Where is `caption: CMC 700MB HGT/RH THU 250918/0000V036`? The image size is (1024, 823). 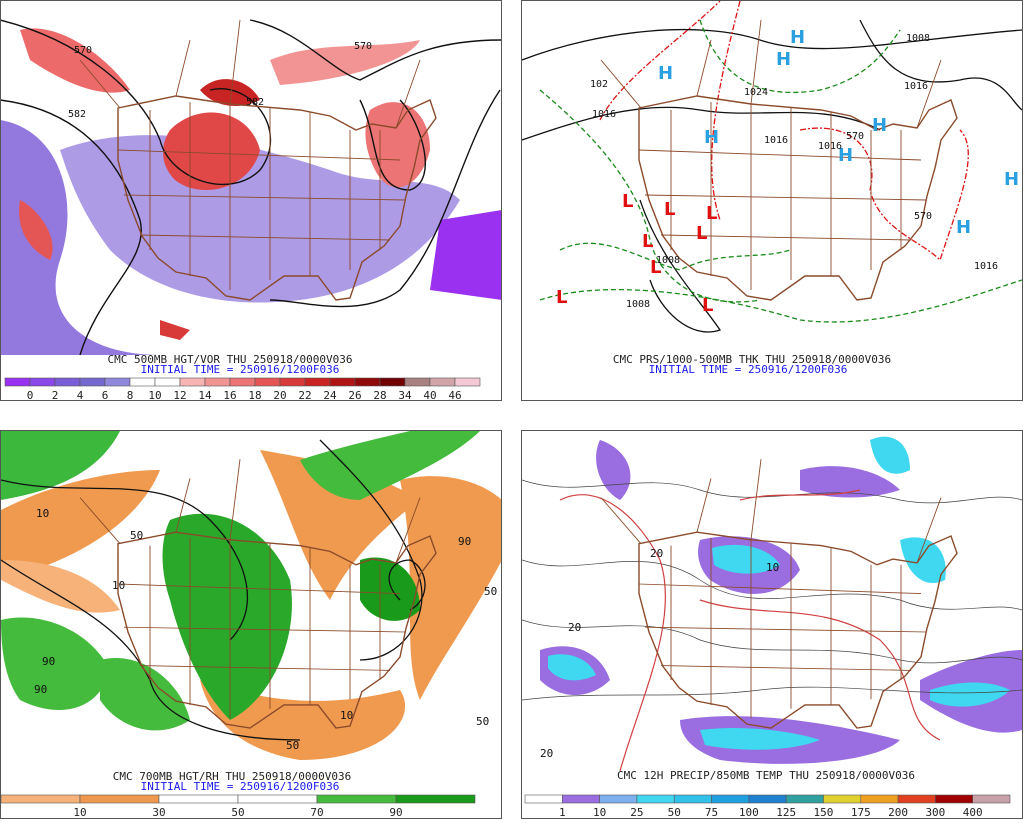 caption: CMC 700MB HGT/RH THU 250918/0000V036 is located at coordinates (232, 776).